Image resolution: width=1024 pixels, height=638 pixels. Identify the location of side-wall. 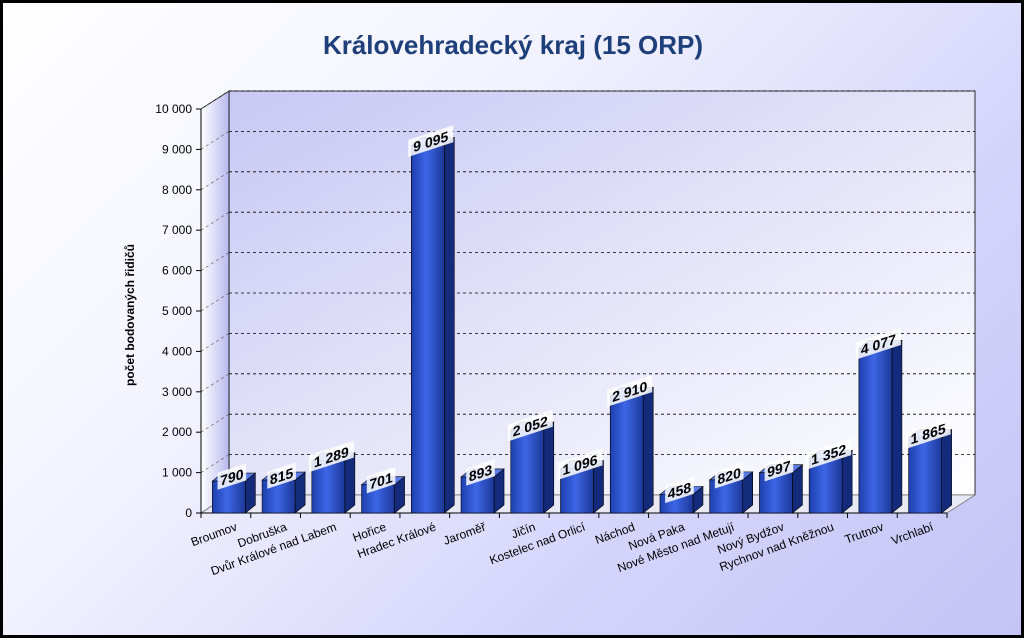
(215, 302).